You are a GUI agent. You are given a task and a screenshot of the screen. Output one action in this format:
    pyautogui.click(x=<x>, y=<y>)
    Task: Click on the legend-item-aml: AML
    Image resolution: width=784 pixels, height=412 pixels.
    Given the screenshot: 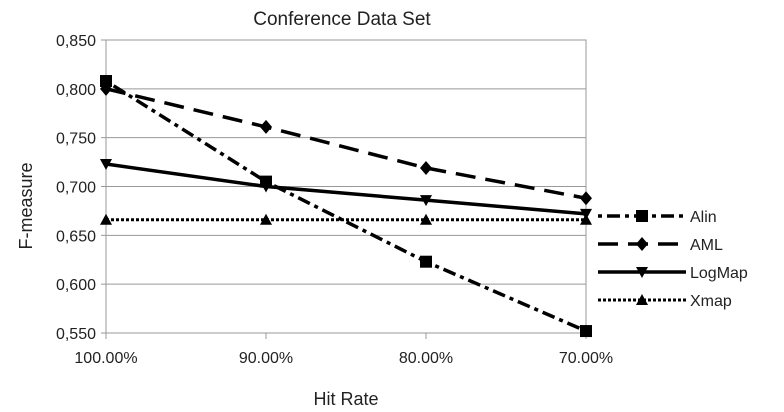 What is the action you would take?
    pyautogui.click(x=660, y=245)
    